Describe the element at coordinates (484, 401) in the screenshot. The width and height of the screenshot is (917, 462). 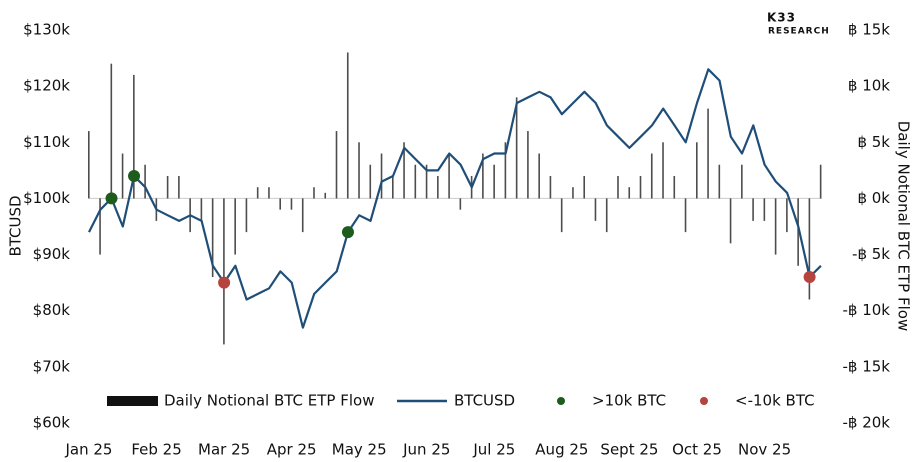
I see `legend-label: BTCUSD` at that location.